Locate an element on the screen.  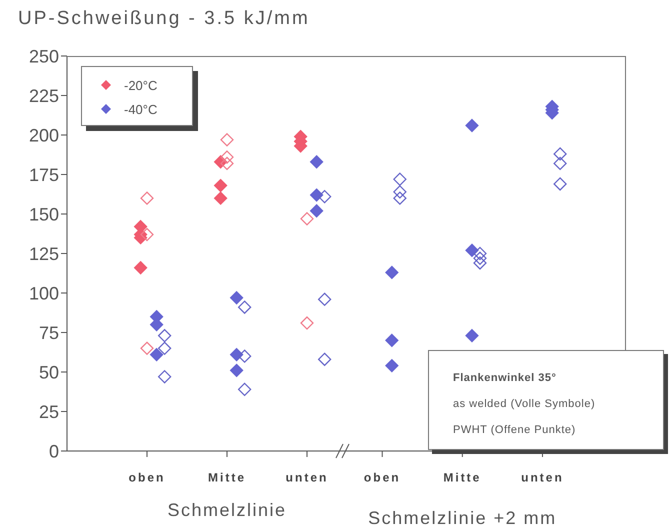
x-axis-title: Schmelzlinie +2 mm is located at coordinates (462, 518).